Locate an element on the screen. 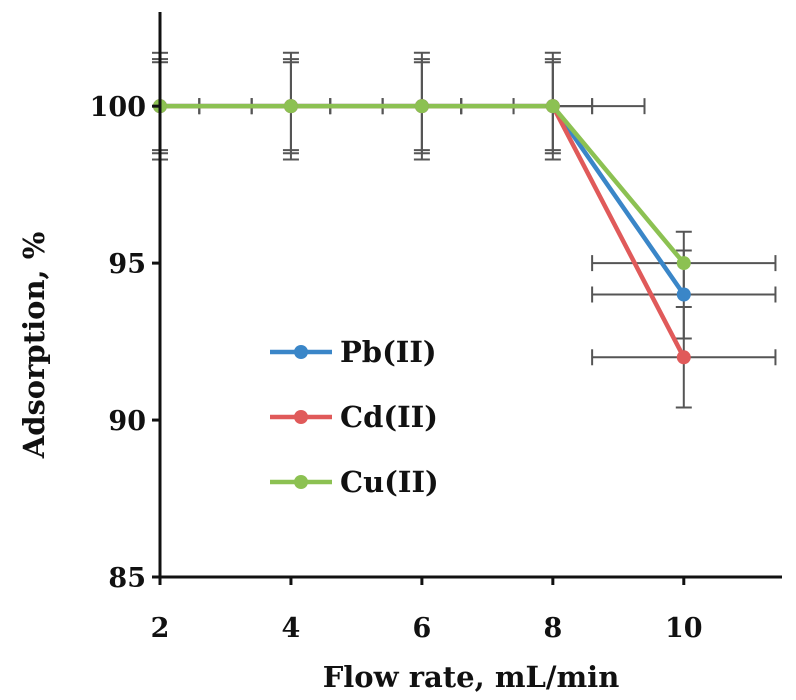 The height and width of the screenshot is (700, 796). legend-item-cu-ii: Cu(II) is located at coordinates (354, 482).